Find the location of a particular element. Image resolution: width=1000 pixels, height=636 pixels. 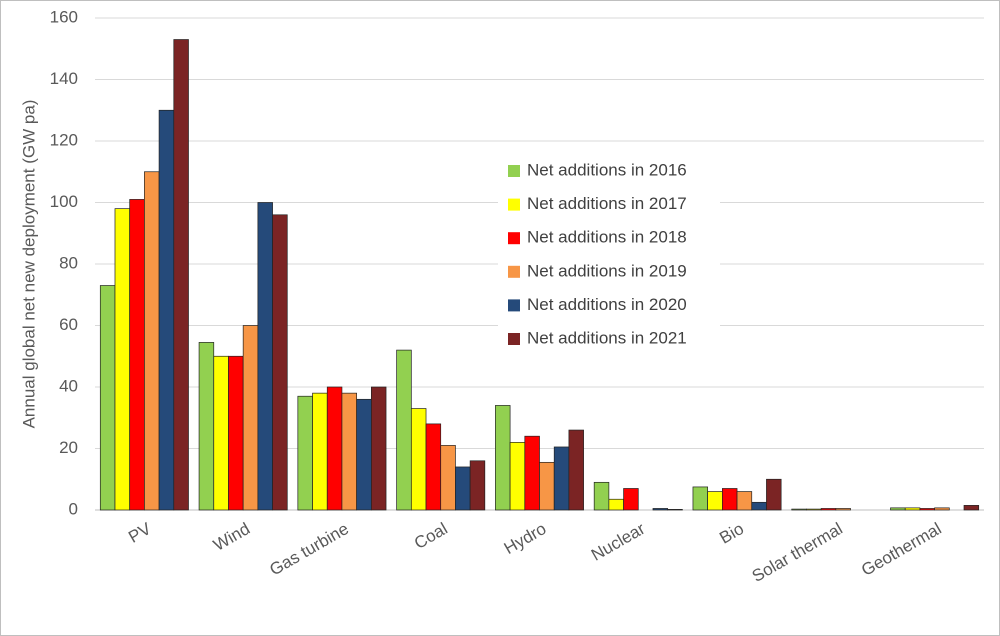

legend-label: Net additions in 2017 is located at coordinates (607, 203).